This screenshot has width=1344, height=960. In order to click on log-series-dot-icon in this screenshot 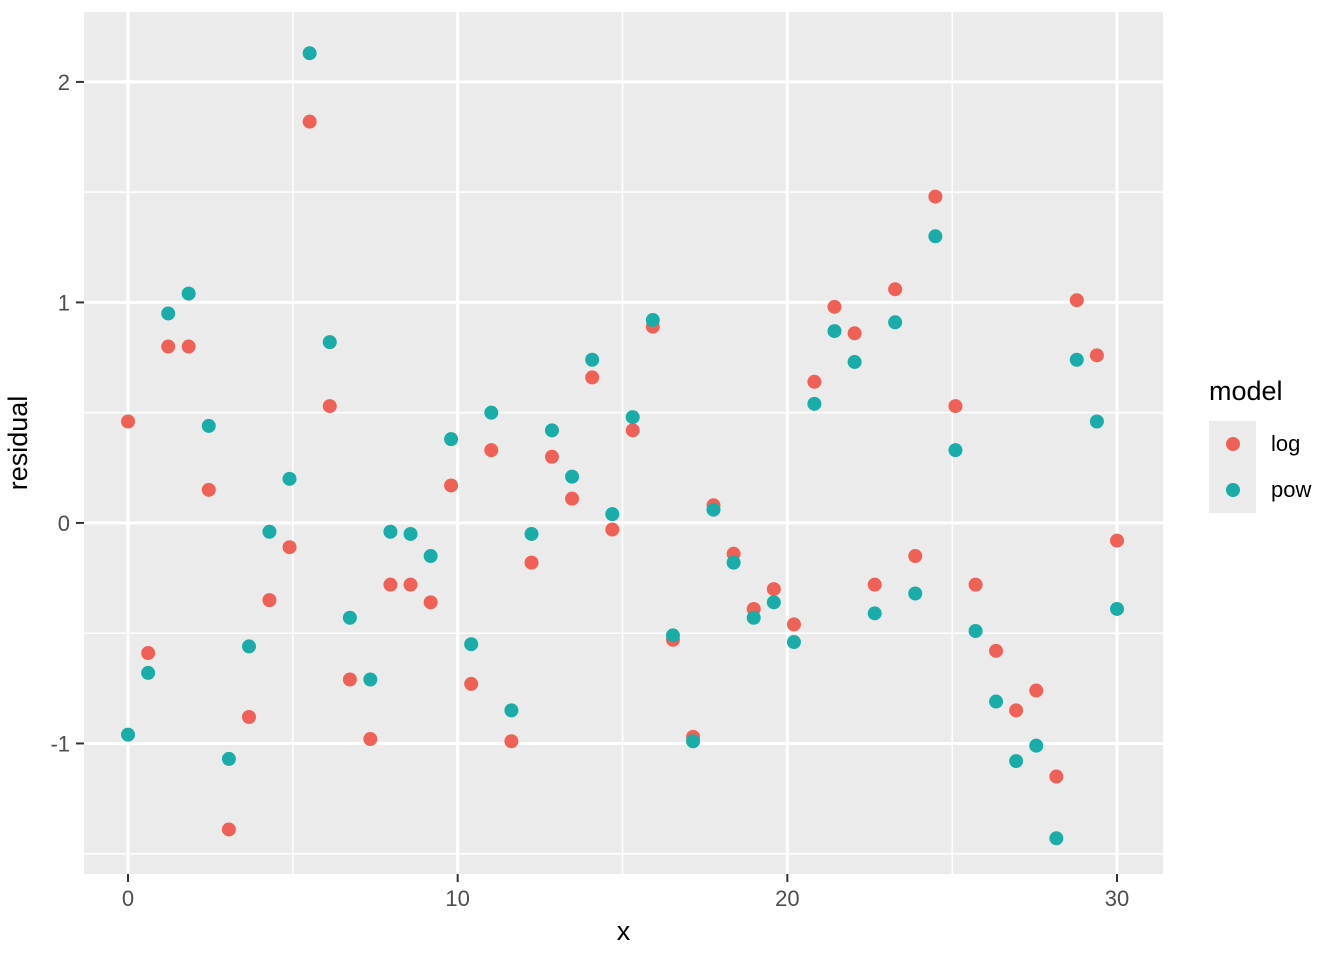, I will do `click(1232, 443)`.